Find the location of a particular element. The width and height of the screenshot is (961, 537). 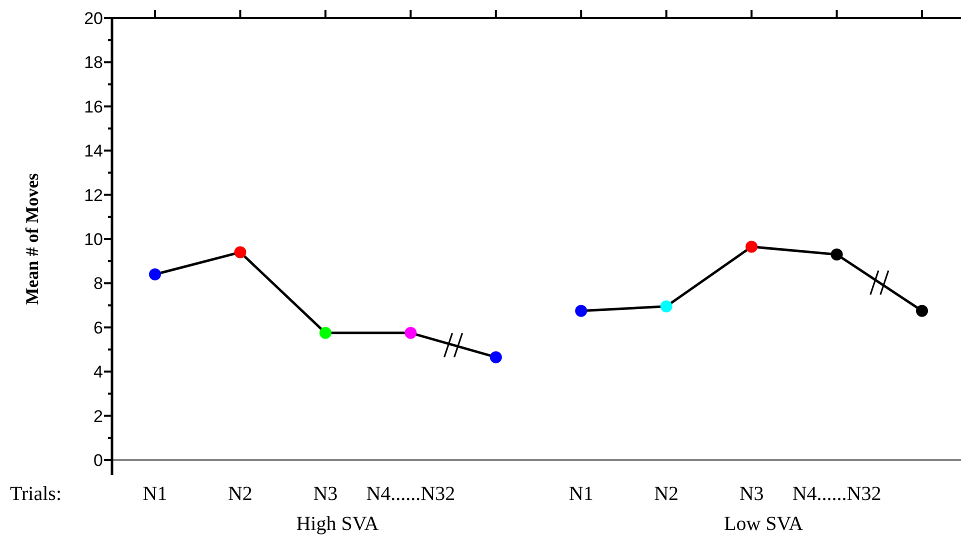

y-tick-label: 6 is located at coordinates (98, 328).